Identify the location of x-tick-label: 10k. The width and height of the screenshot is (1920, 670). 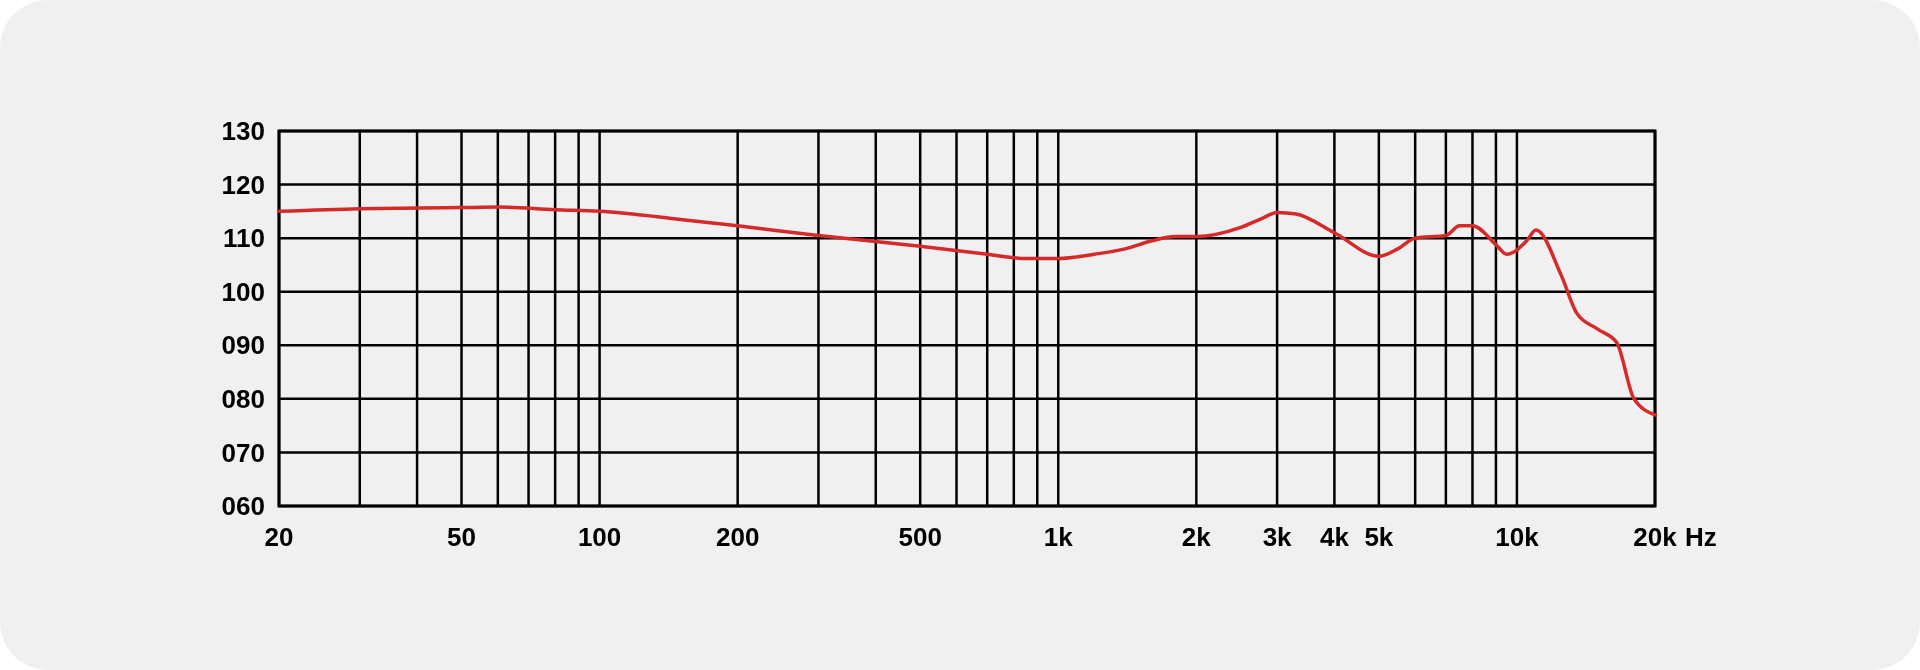
(1517, 537).